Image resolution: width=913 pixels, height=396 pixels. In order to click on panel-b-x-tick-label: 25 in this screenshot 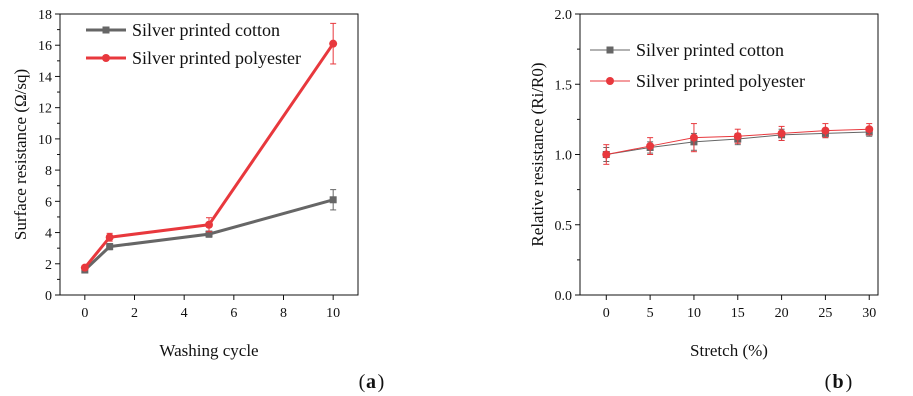, I will do `click(825, 313)`.